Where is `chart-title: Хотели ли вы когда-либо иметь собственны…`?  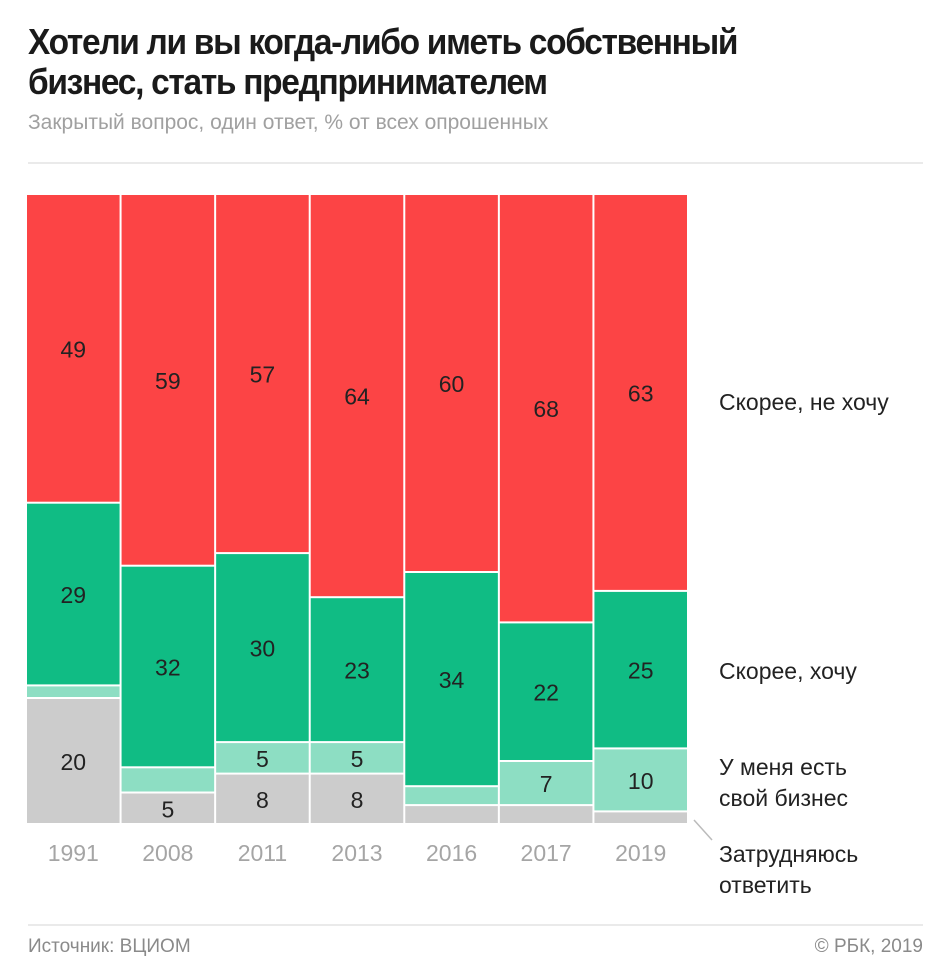
chart-title: Хотели ли вы когда-либо иметь собственны… is located at coordinates (383, 61).